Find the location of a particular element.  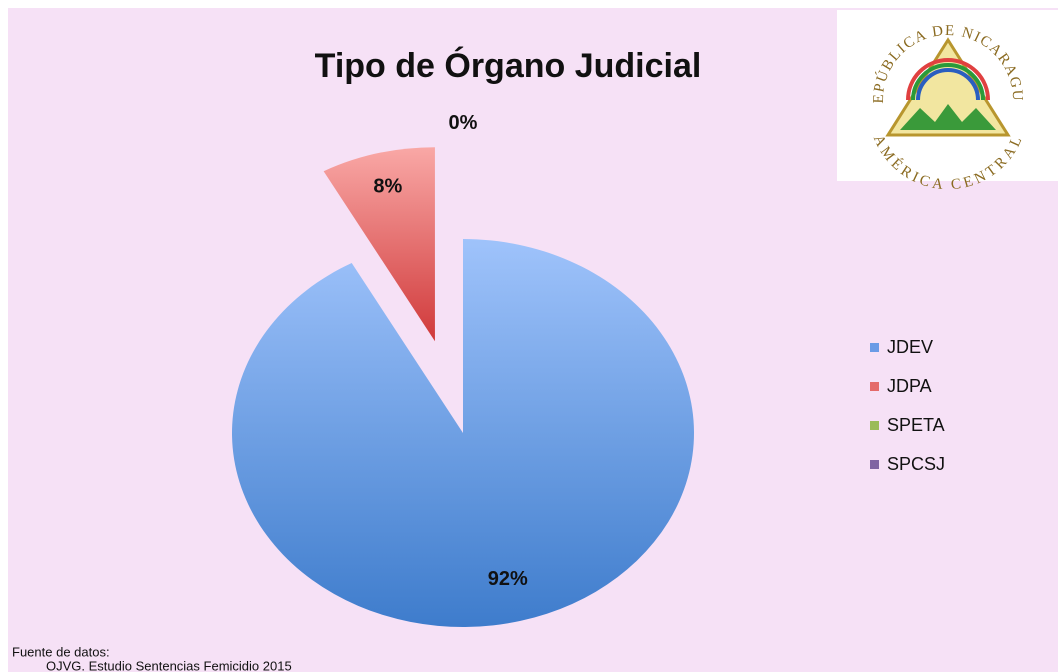

logo-volcanoes is located at coordinates (948, 117).